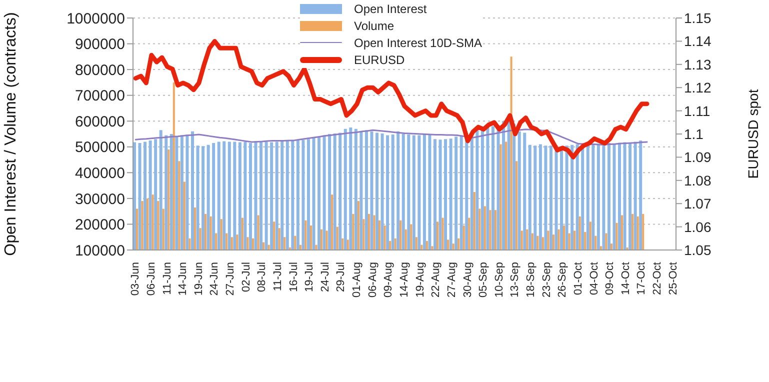  Describe the element at coordinates (698, 41) in the screenshot. I see `y2-tick-label: 1.14` at that location.